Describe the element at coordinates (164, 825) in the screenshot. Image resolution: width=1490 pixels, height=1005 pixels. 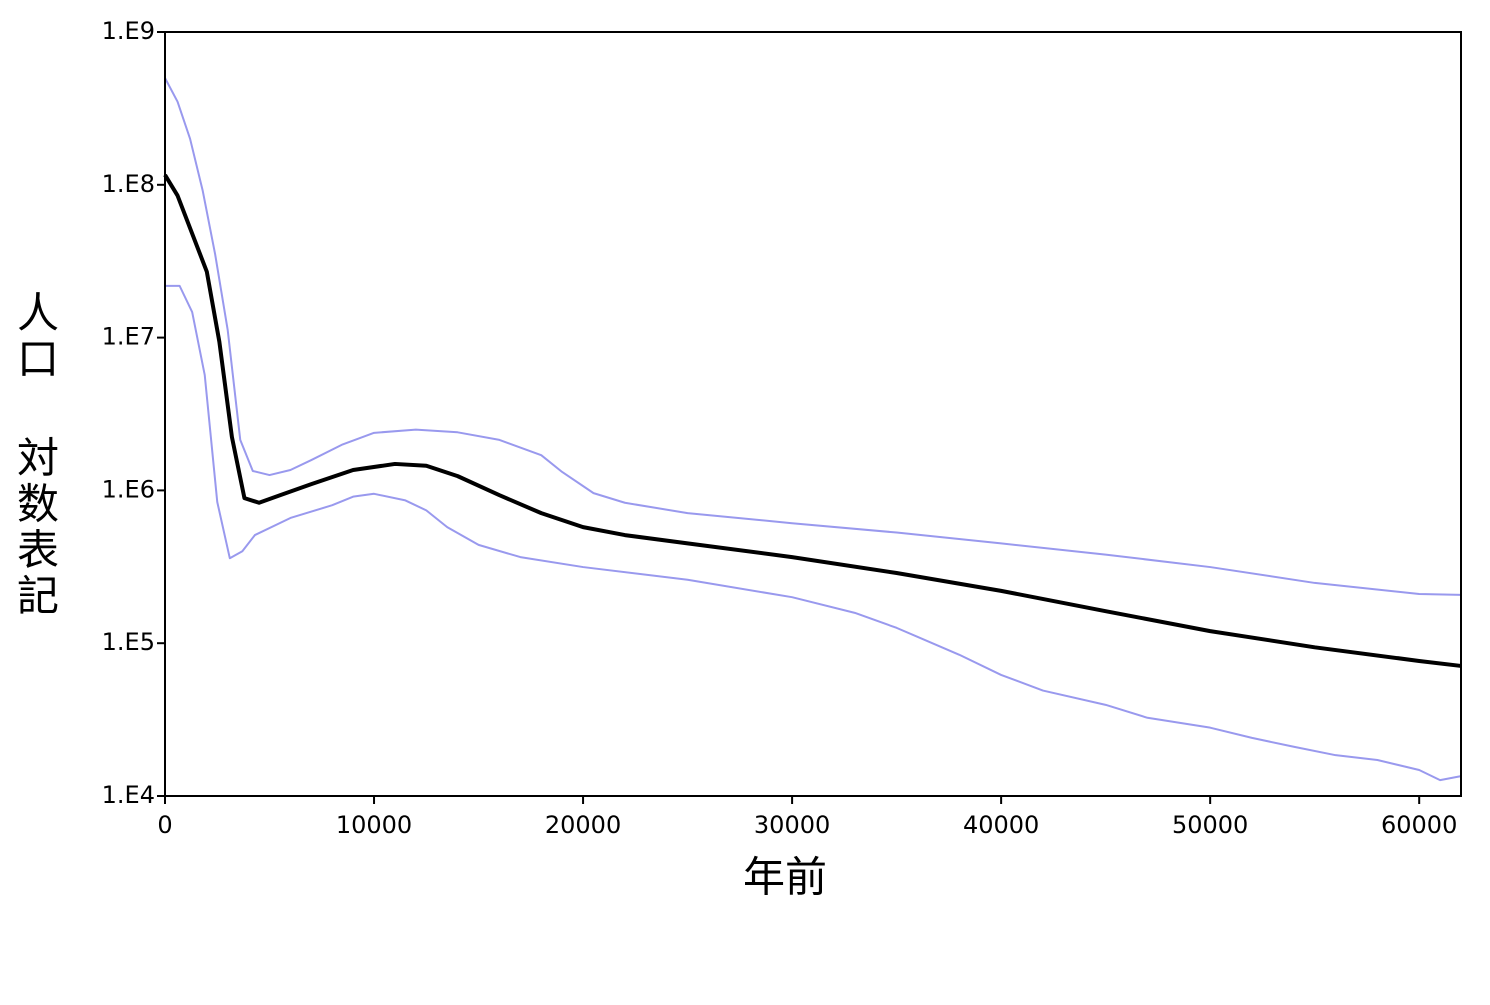
I see `x-tick-label: 0` at that location.